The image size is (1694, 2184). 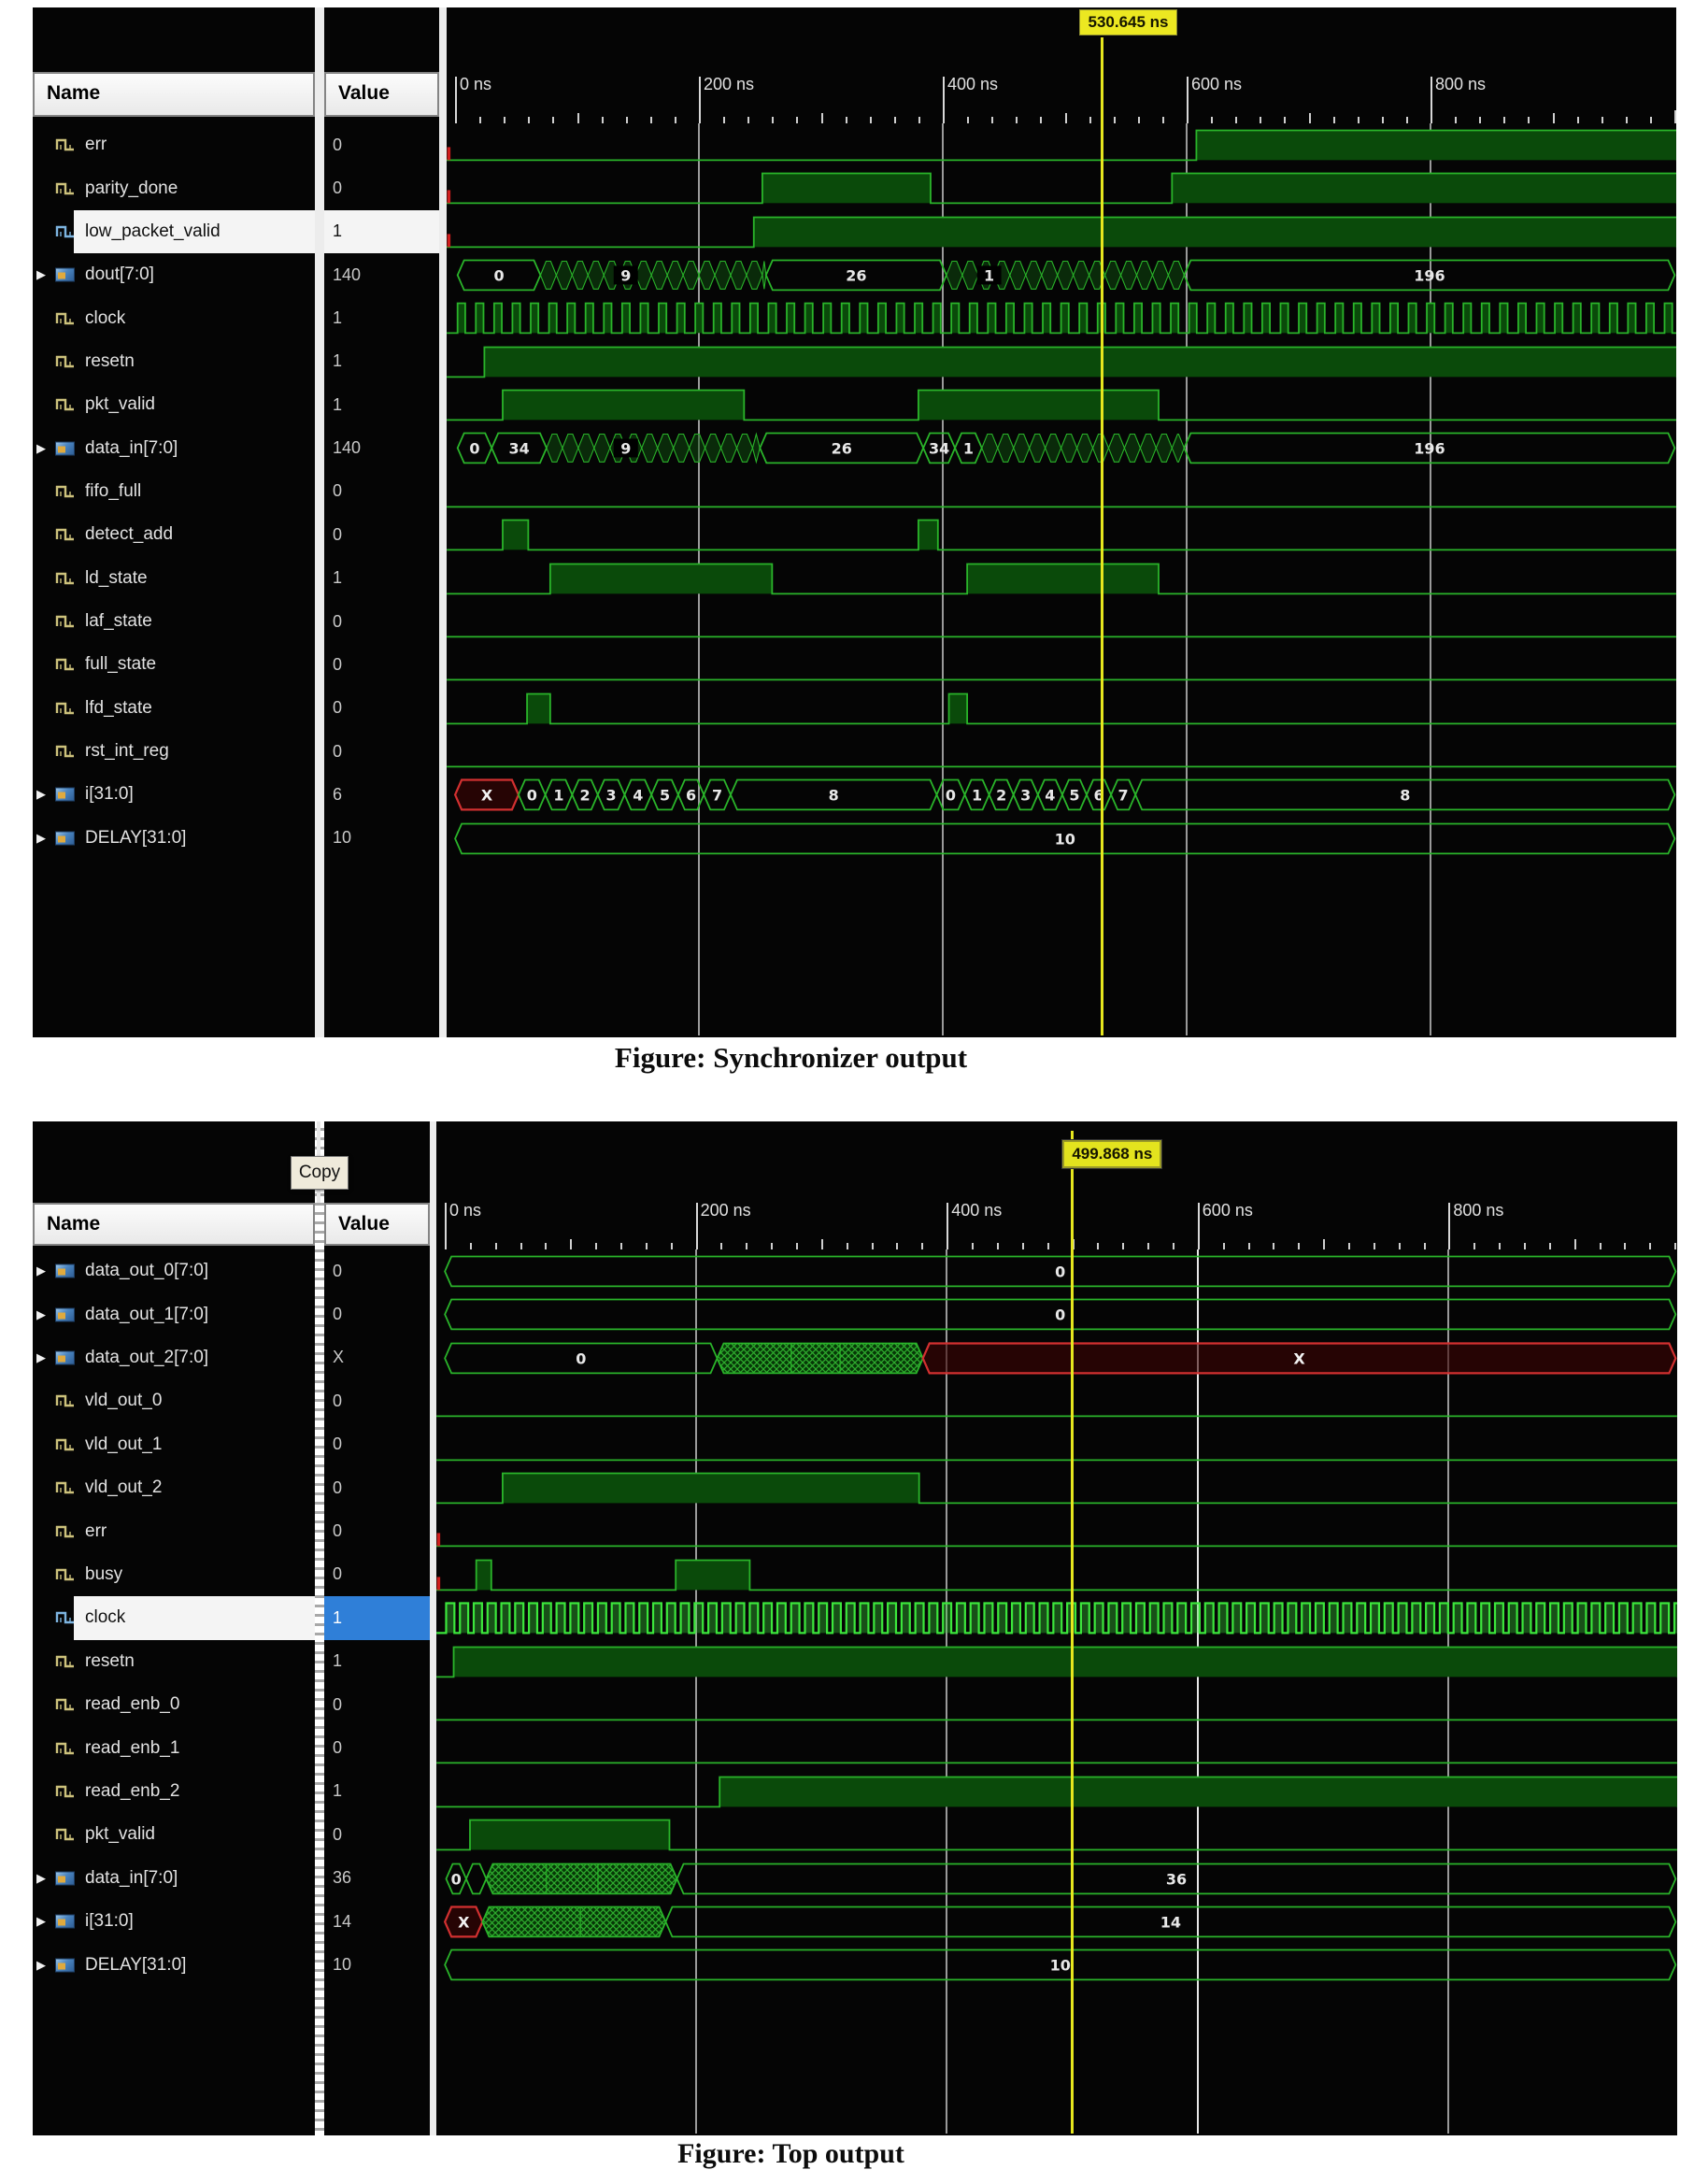 What do you see at coordinates (174, 708) in the screenshot?
I see `signal-row-lfd_state: lfd_state` at bounding box center [174, 708].